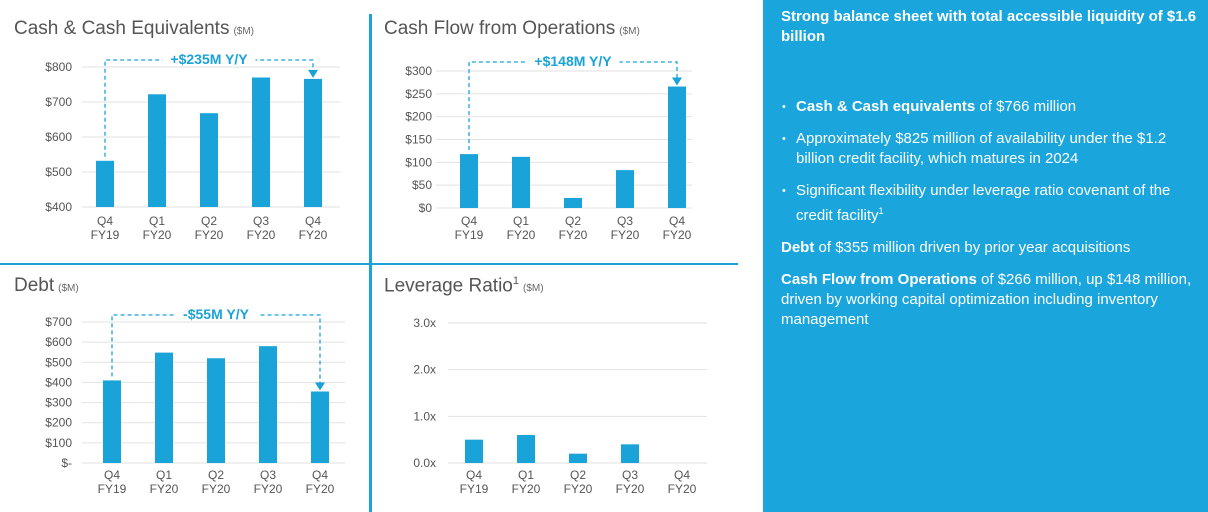 The height and width of the screenshot is (512, 1208). I want to click on debt-title-text: Debt, so click(34, 285).